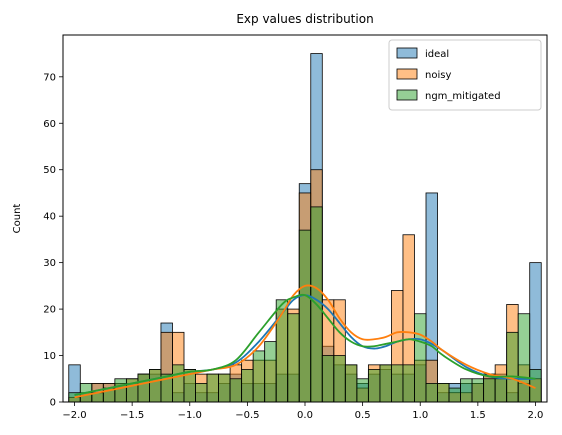 The width and height of the screenshot is (562, 435). I want to click on y-tick-label: 40, so click(49, 217).